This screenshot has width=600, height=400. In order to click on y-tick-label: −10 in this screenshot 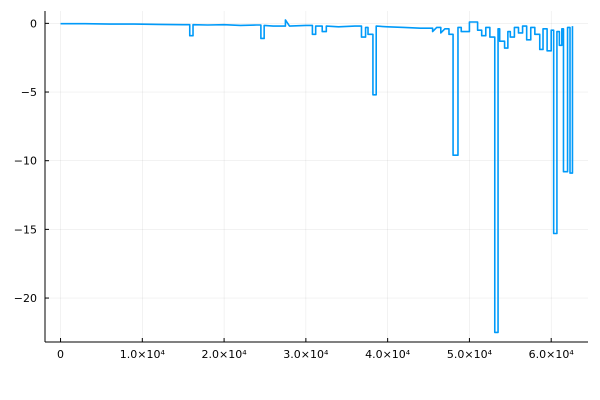, I will do `click(25, 161)`.